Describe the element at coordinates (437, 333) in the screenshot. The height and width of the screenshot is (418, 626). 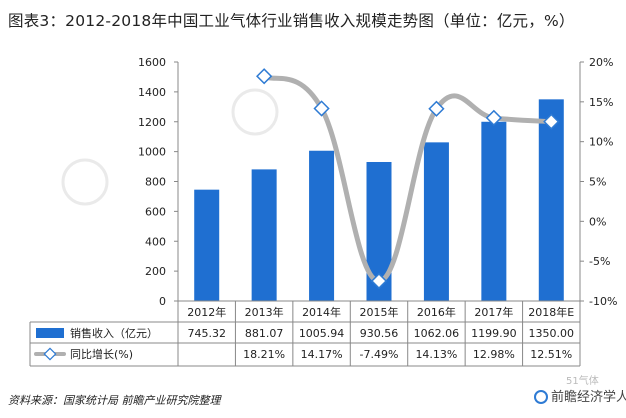
I see `bar-value-label: 1062.06` at that location.